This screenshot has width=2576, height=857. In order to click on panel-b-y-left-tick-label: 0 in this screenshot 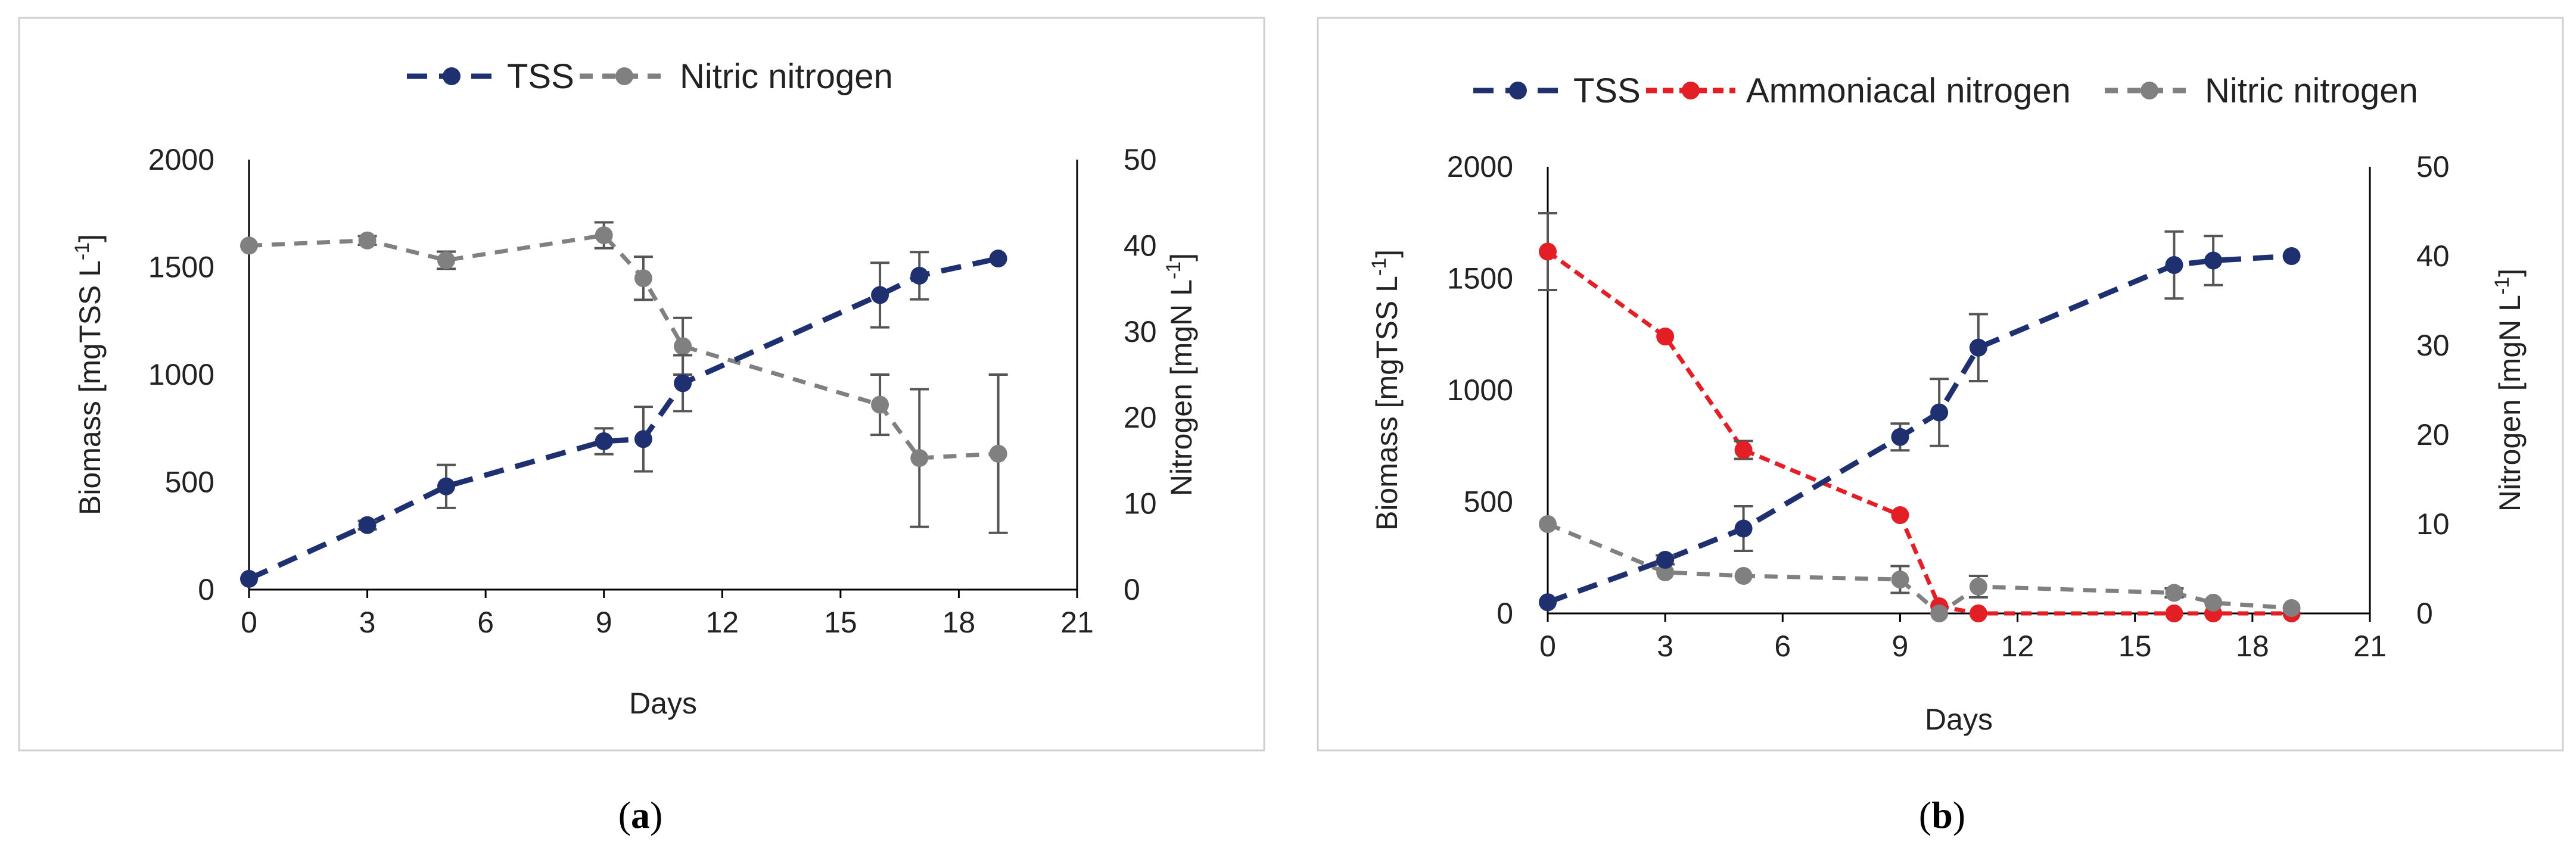, I will do `click(1505, 613)`.